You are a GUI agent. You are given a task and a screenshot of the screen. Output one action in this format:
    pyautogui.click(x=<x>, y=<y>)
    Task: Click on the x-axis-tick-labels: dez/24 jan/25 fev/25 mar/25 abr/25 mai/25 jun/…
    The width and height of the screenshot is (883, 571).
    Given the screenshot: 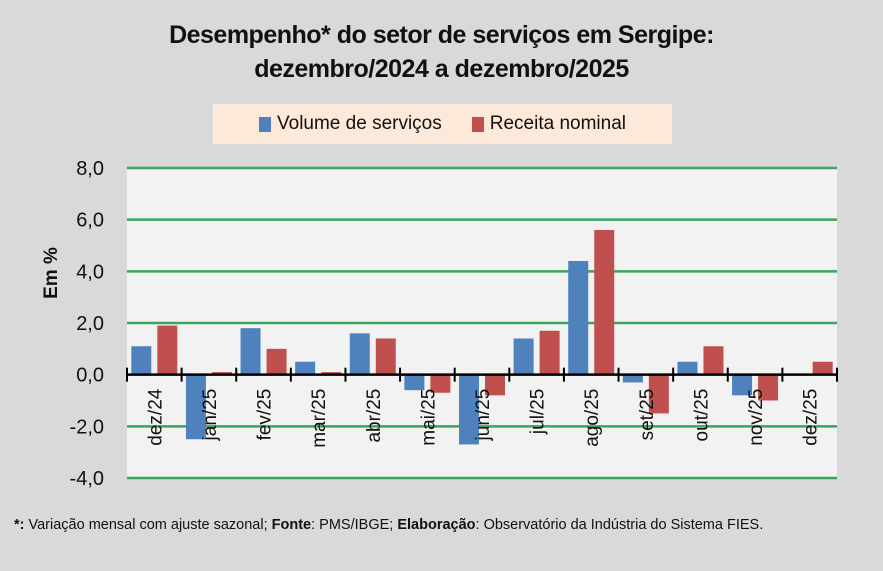 What is the action you would take?
    pyautogui.click(x=483, y=418)
    